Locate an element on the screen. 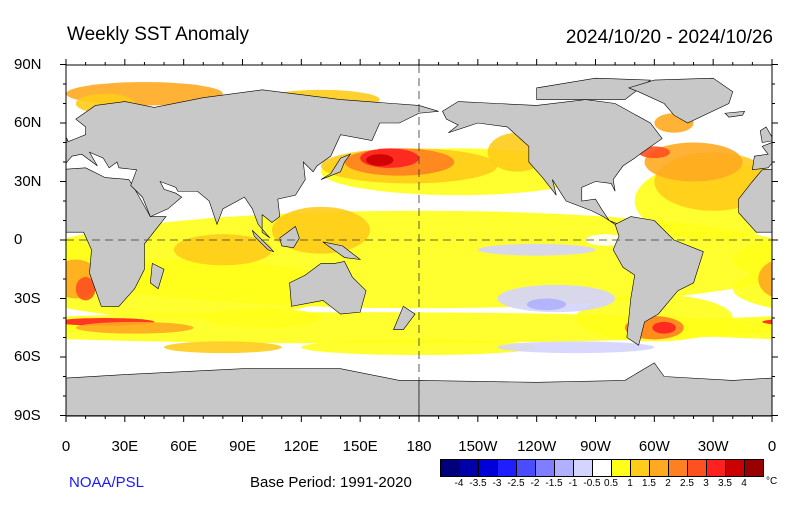 Image resolution: width=800 pixels, height=510 pixels. colorbar-label: -3.5 is located at coordinates (478, 483).